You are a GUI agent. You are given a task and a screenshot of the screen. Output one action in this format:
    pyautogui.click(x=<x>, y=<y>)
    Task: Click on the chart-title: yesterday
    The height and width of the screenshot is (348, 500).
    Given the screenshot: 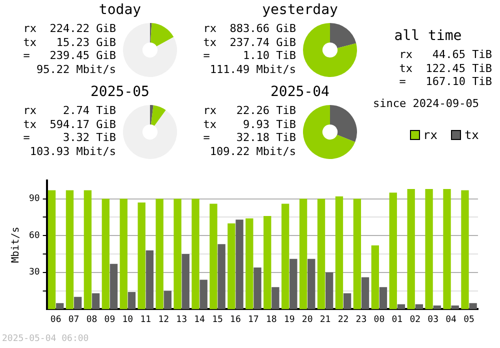 What is the action you would take?
    pyautogui.click(x=300, y=10)
    